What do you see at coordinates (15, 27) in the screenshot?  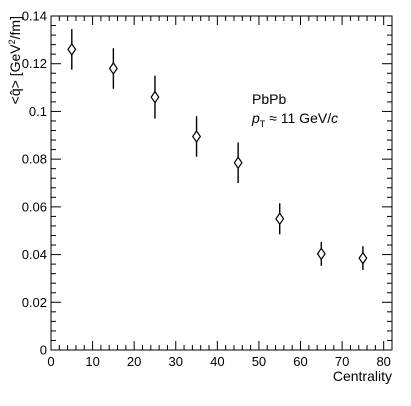 I see `y-label-unit-end: /fm]` at bounding box center [15, 27].